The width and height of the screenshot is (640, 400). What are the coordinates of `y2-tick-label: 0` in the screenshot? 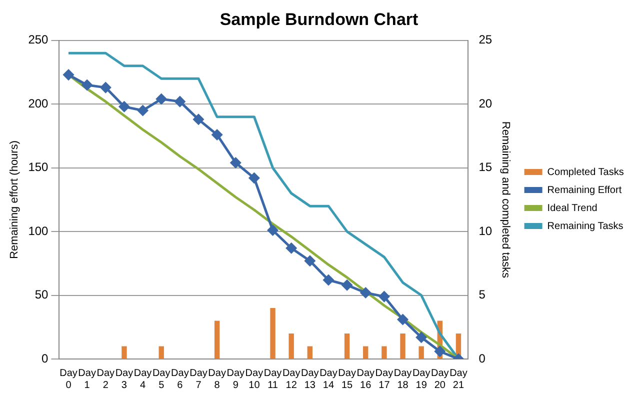 It's located at (482, 358).